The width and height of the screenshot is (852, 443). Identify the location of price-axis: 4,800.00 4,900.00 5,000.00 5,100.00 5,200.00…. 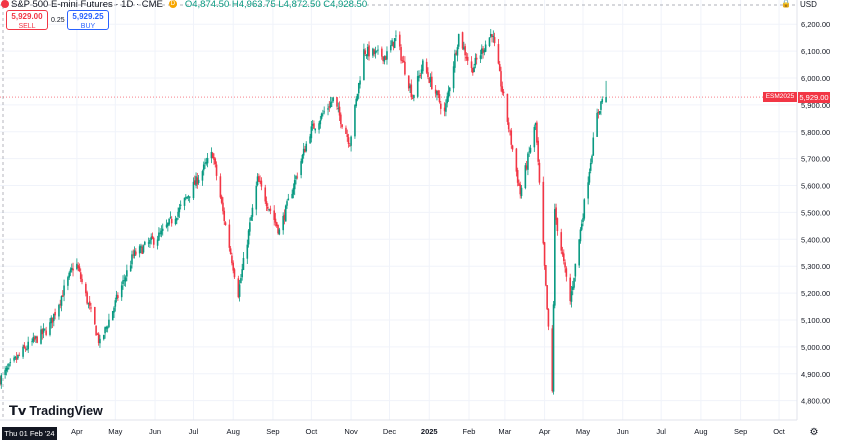
(813, 210).